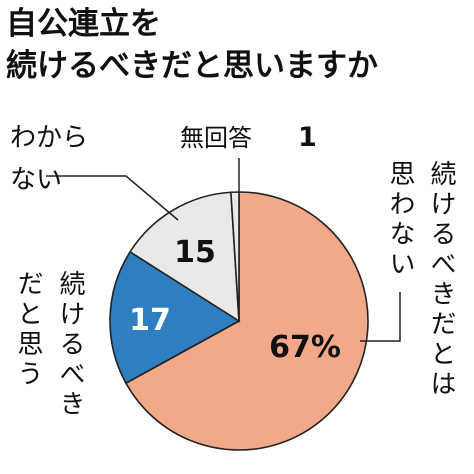 The image size is (474, 474). What do you see at coordinates (400, 220) in the screenshot?
I see `category-label-not-continue-col-2: 思わない` at bounding box center [400, 220].